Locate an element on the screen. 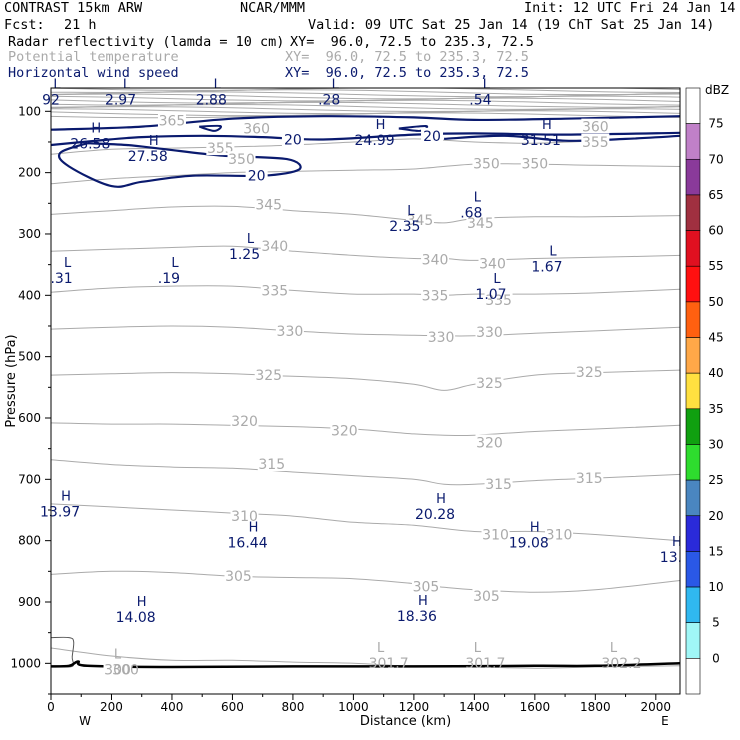  theta-contour-label: 315 is located at coordinates (498, 485).